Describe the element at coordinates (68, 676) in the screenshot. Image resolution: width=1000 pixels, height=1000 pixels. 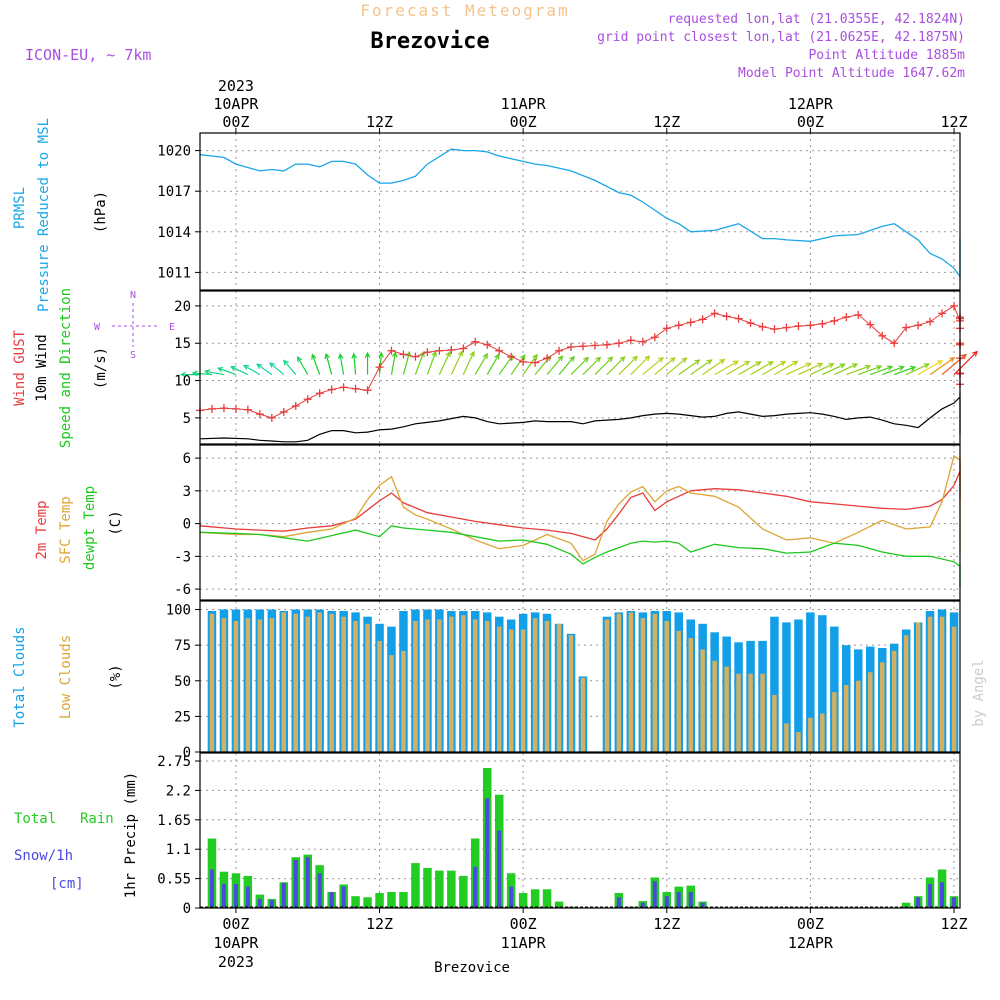
I see `cloud-panel-labels: Total Clouds Low Clouds (%)` at that location.